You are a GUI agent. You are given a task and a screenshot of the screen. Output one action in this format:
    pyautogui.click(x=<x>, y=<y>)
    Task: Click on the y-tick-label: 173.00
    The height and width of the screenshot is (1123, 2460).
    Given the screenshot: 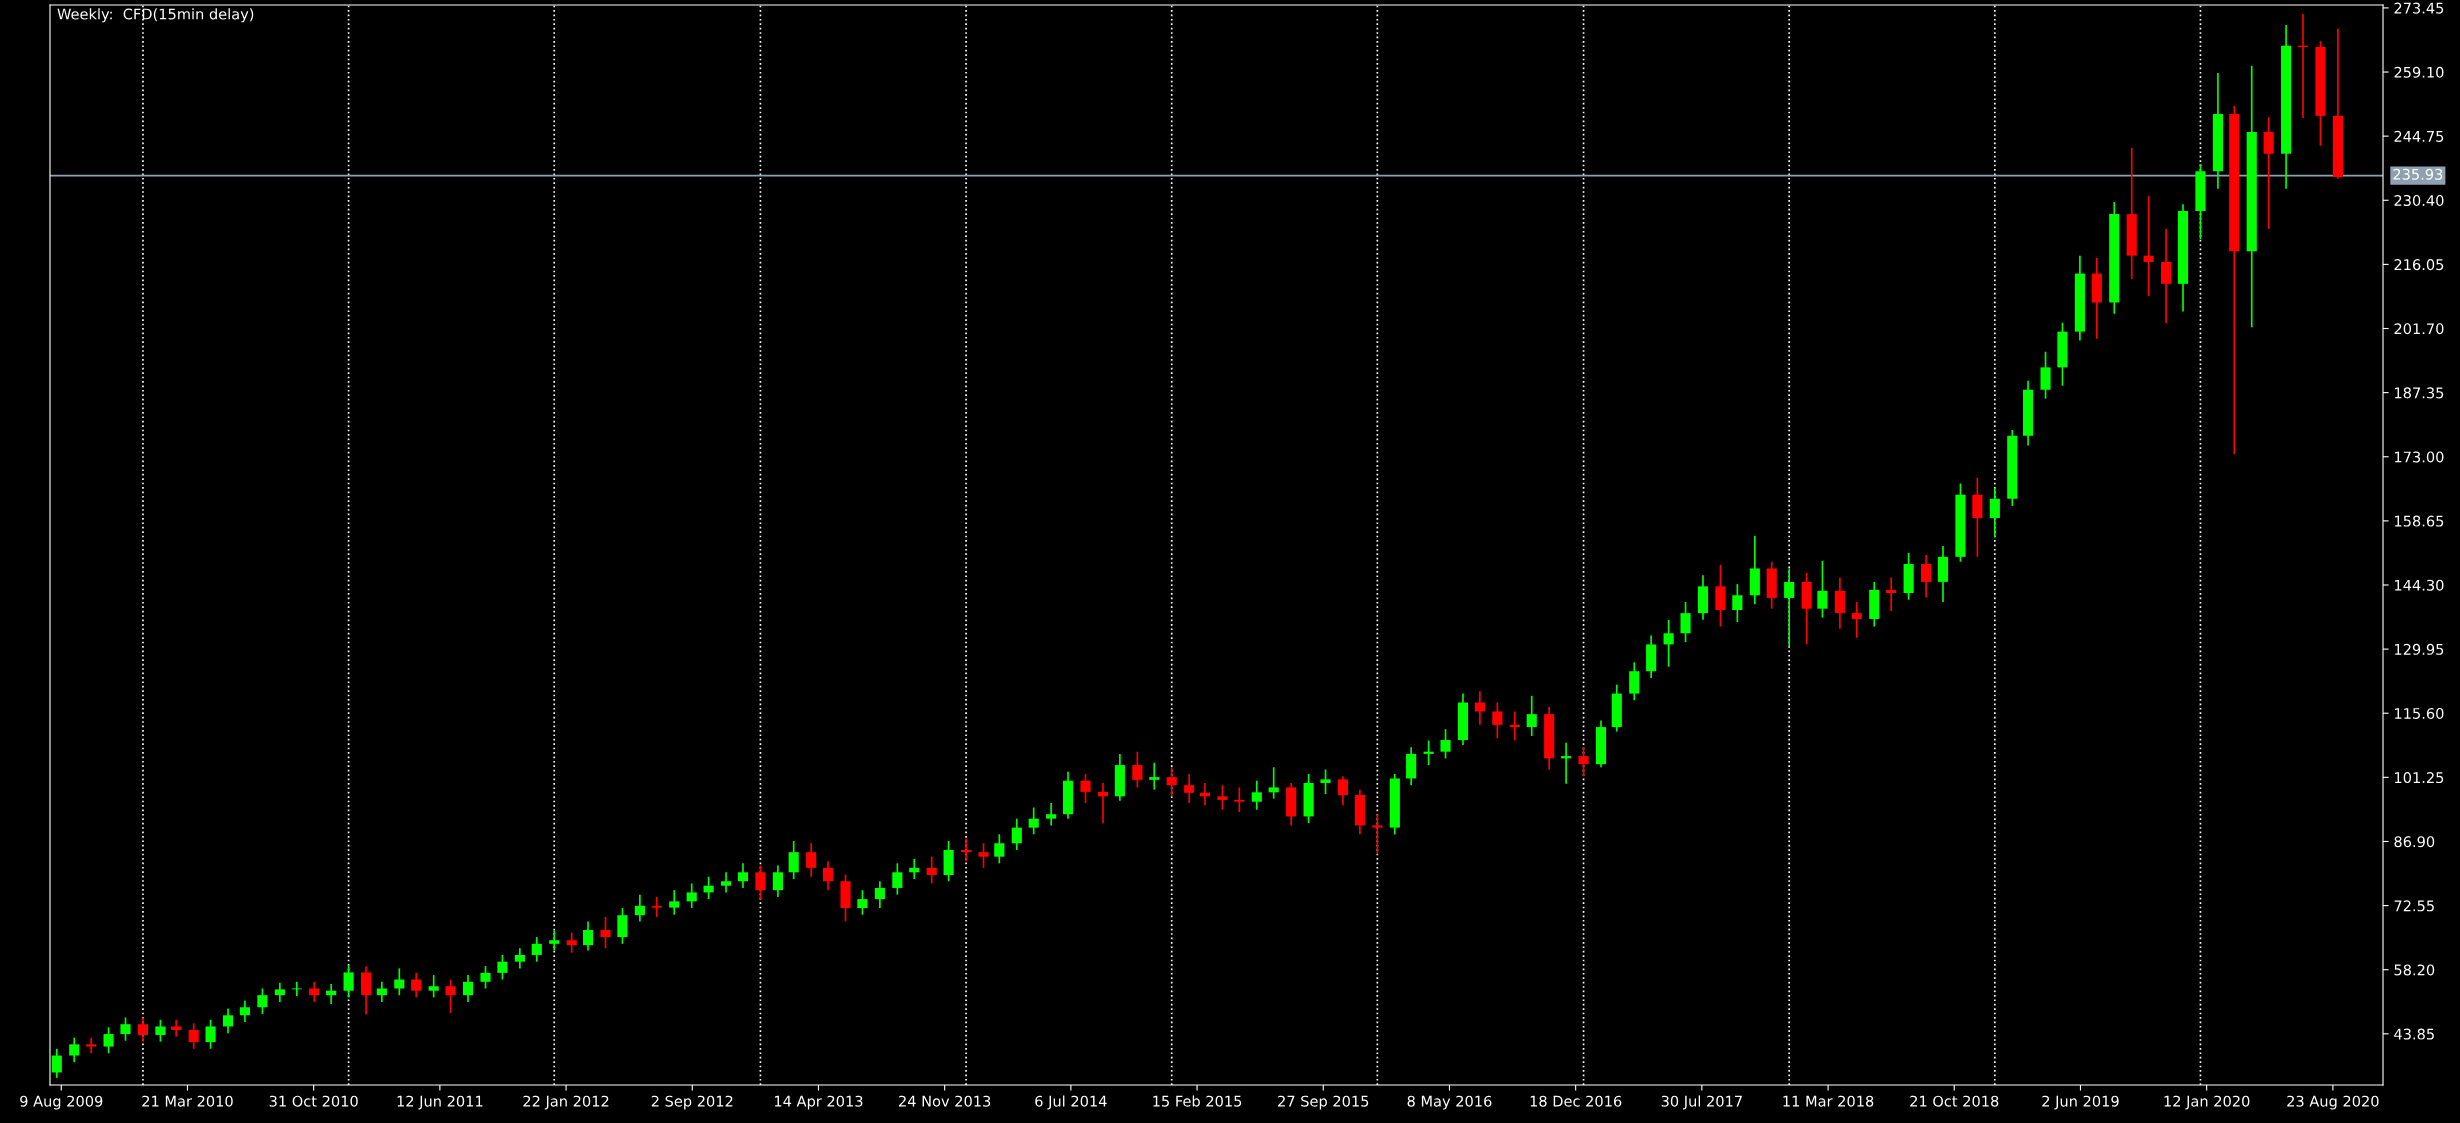 What is the action you would take?
    pyautogui.click(x=2419, y=457)
    